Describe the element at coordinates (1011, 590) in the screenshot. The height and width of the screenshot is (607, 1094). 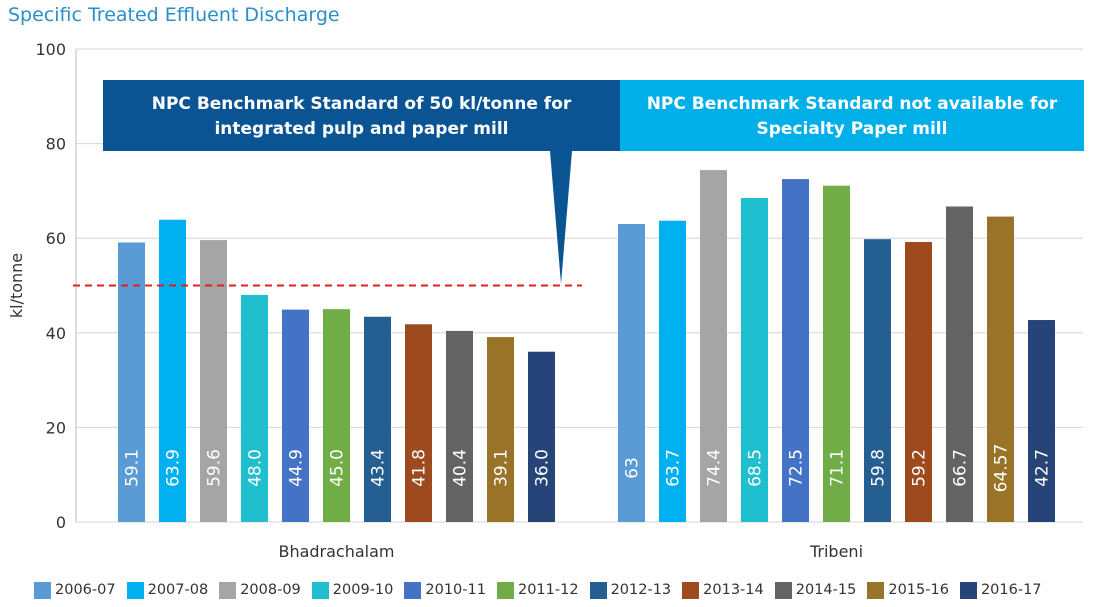
I see `legend-label: 2016-17` at that location.